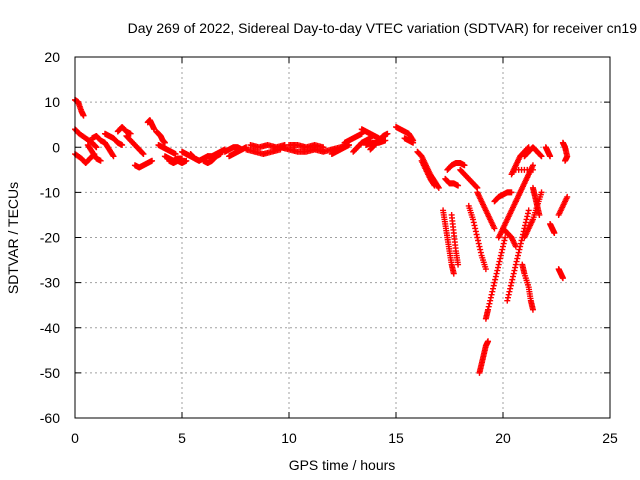 Image resolution: width=640 pixels, height=480 pixels. Describe the element at coordinates (503, 438) in the screenshot. I see `x-tick-label: 20` at that location.